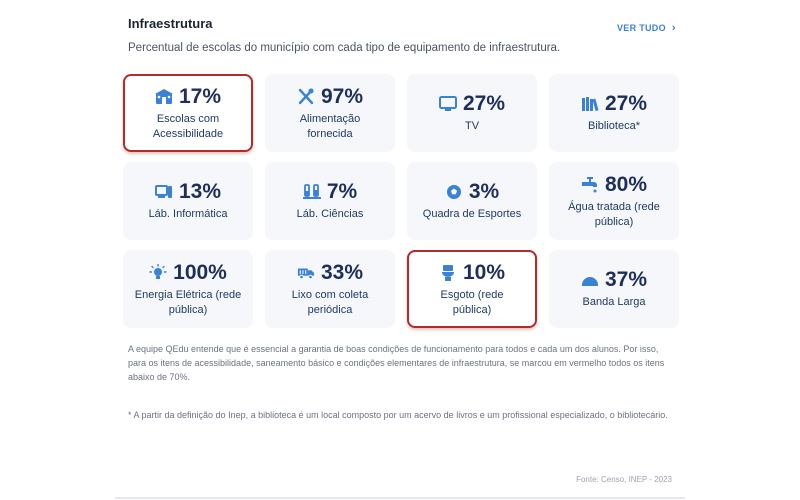 The height and width of the screenshot is (500, 800). I want to click on divider, so click(400, 498).